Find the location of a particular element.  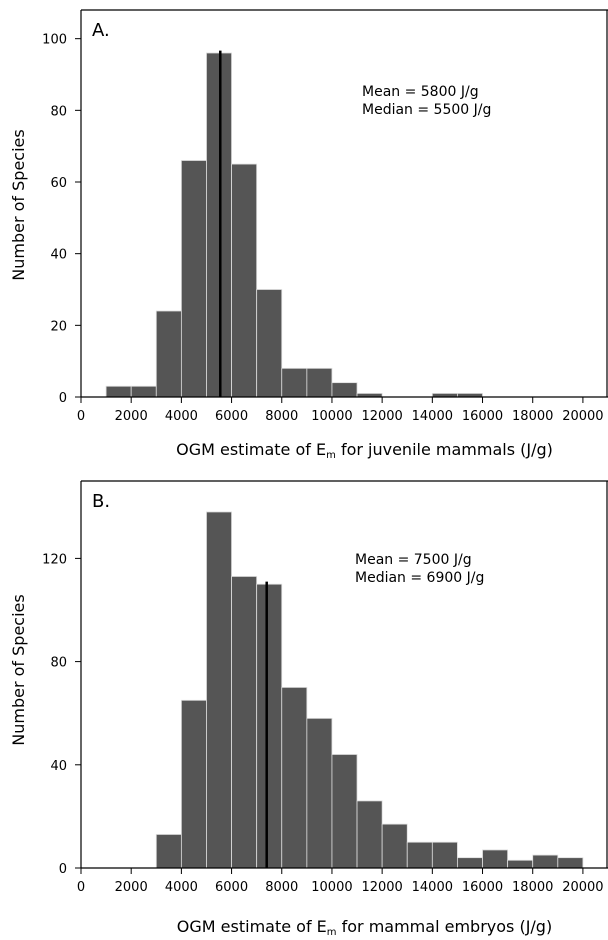

y-tick-label: 120 is located at coordinates (54, 559).